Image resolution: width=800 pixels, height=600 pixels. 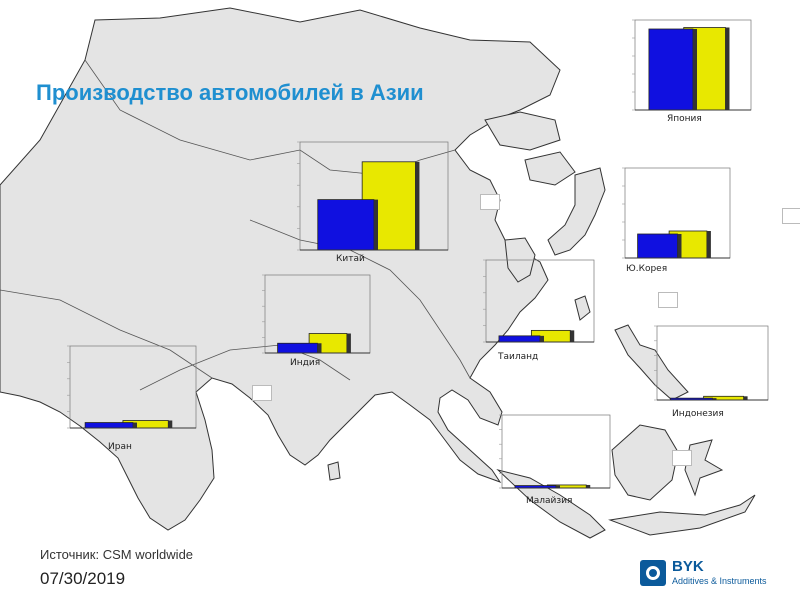 What do you see at coordinates (653, 573) in the screenshot?
I see `byk-logo-icon` at bounding box center [653, 573].